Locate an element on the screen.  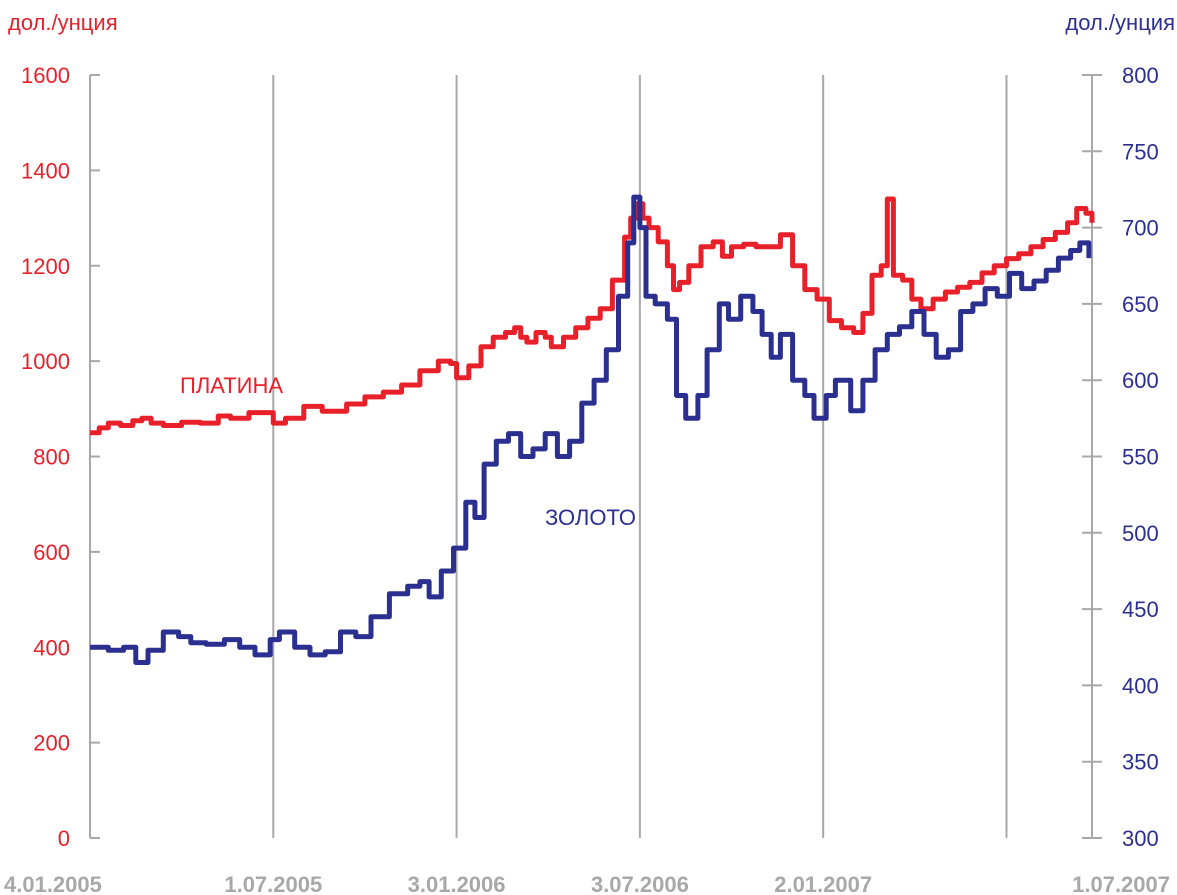
x-tick-label: 3.07.2006 is located at coordinates (640, 883).